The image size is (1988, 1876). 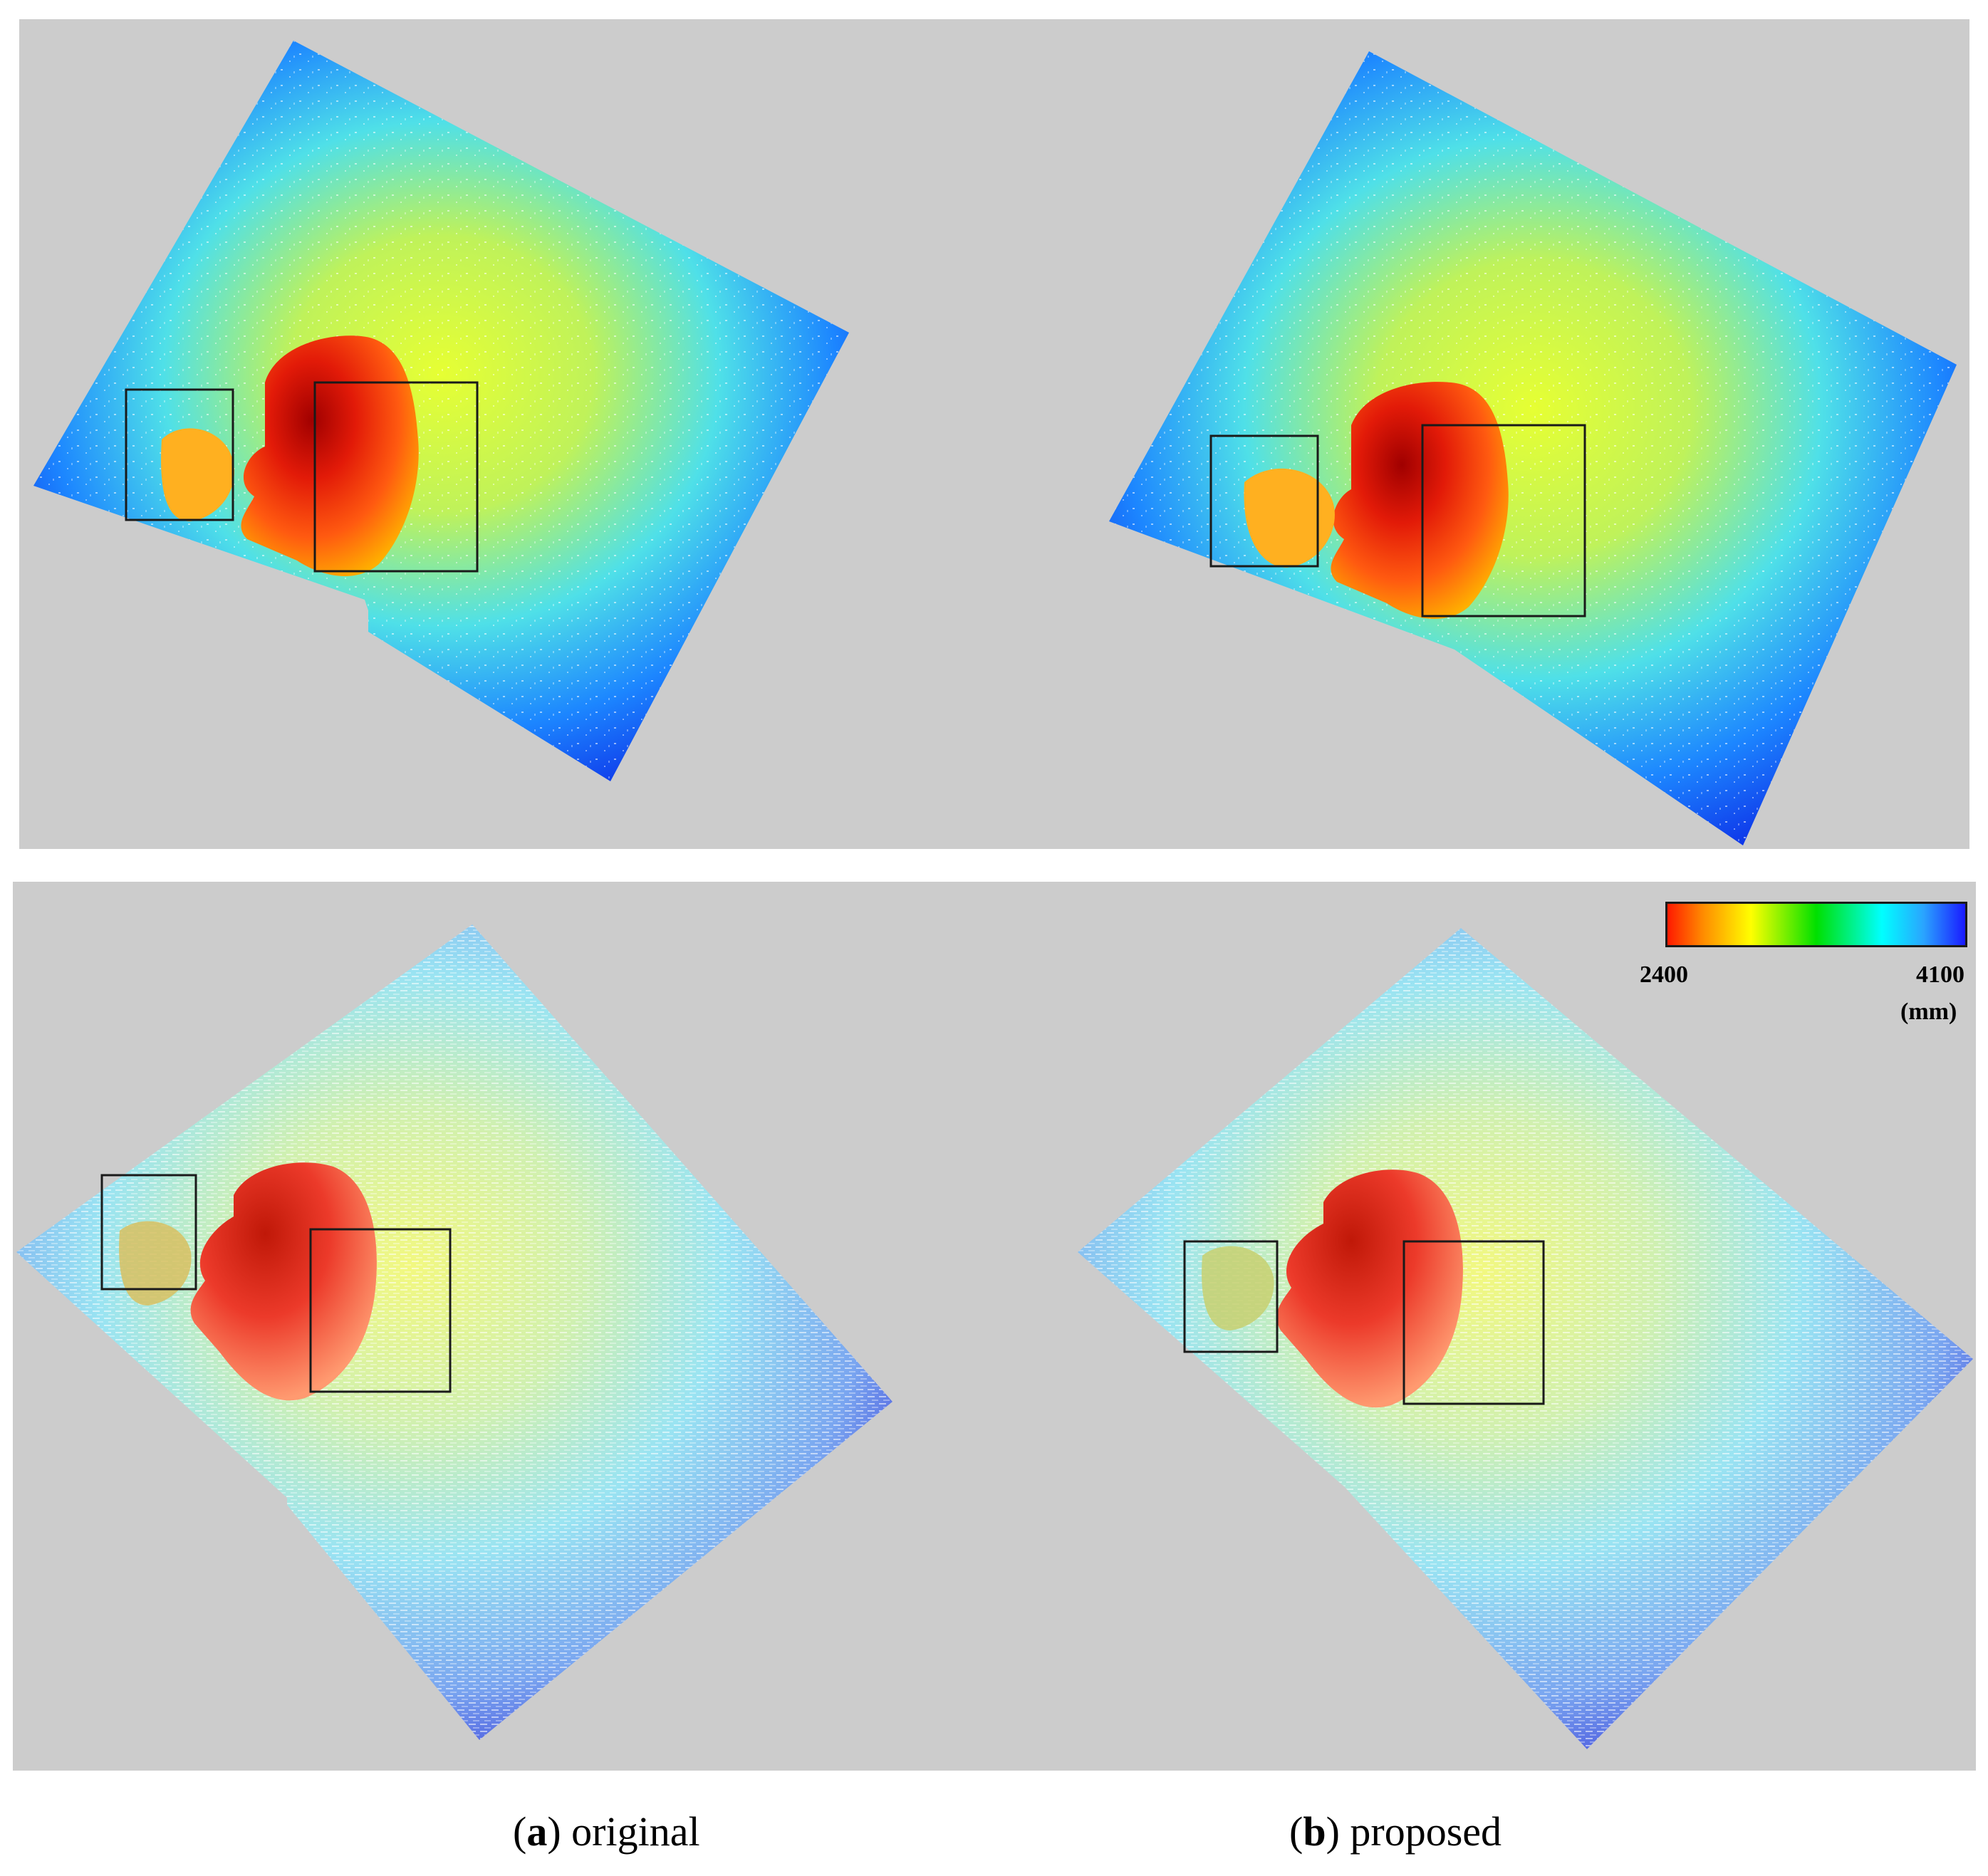 I want to click on caption-b-text: proposed, so click(x=1426, y=1831).